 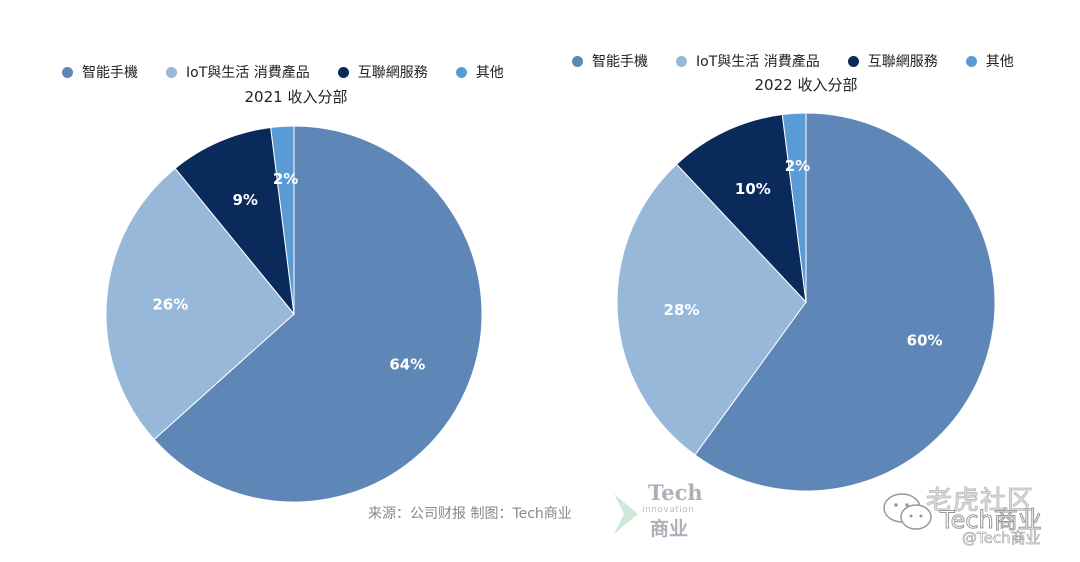 What do you see at coordinates (682, 310) in the screenshot?
I see `pie-label-1-1: 28%` at bounding box center [682, 310].